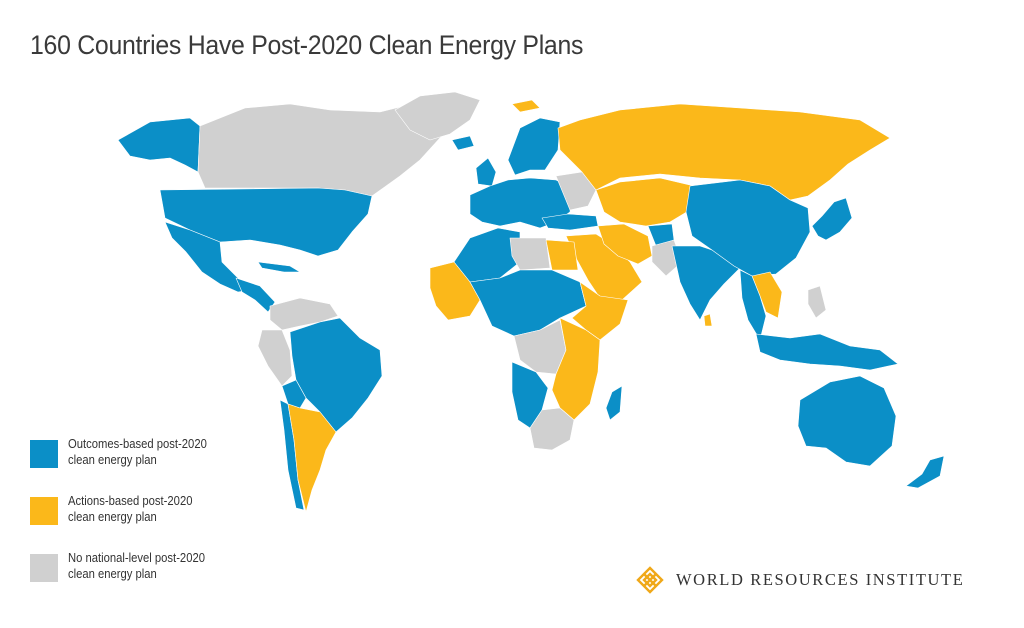  What do you see at coordinates (748, 228) in the screenshot?
I see `china-mongolia` at bounding box center [748, 228].